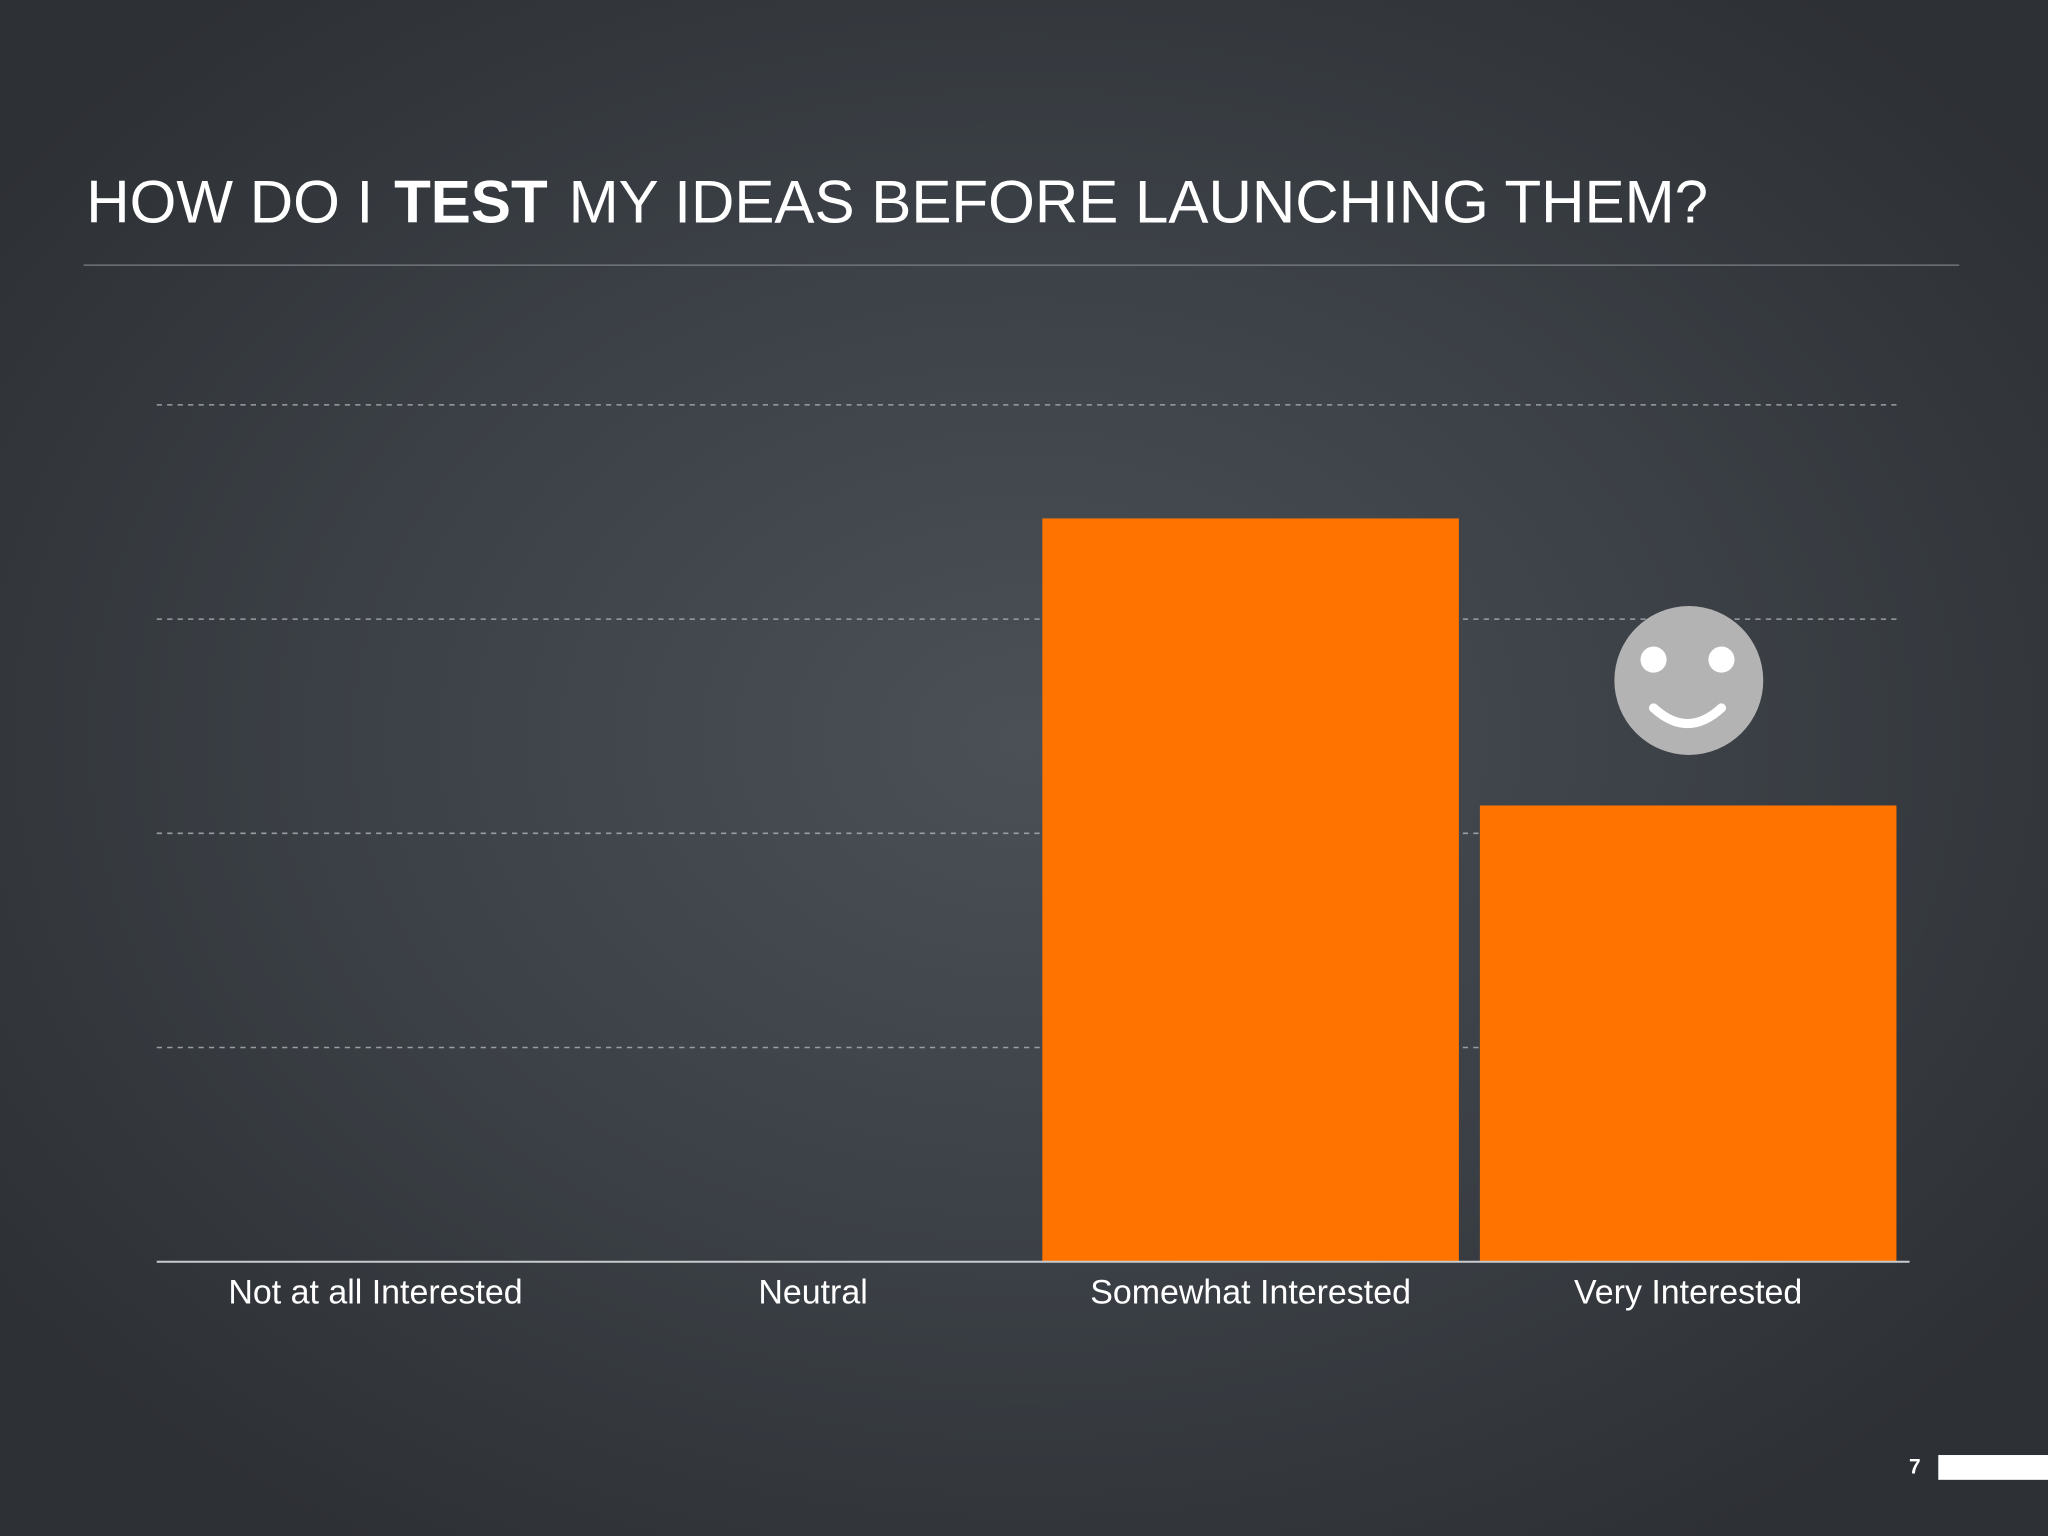 Image resolution: width=2048 pixels, height=1536 pixels. What do you see at coordinates (1687, 716) in the screenshot?
I see `smiley-mouth` at bounding box center [1687, 716].